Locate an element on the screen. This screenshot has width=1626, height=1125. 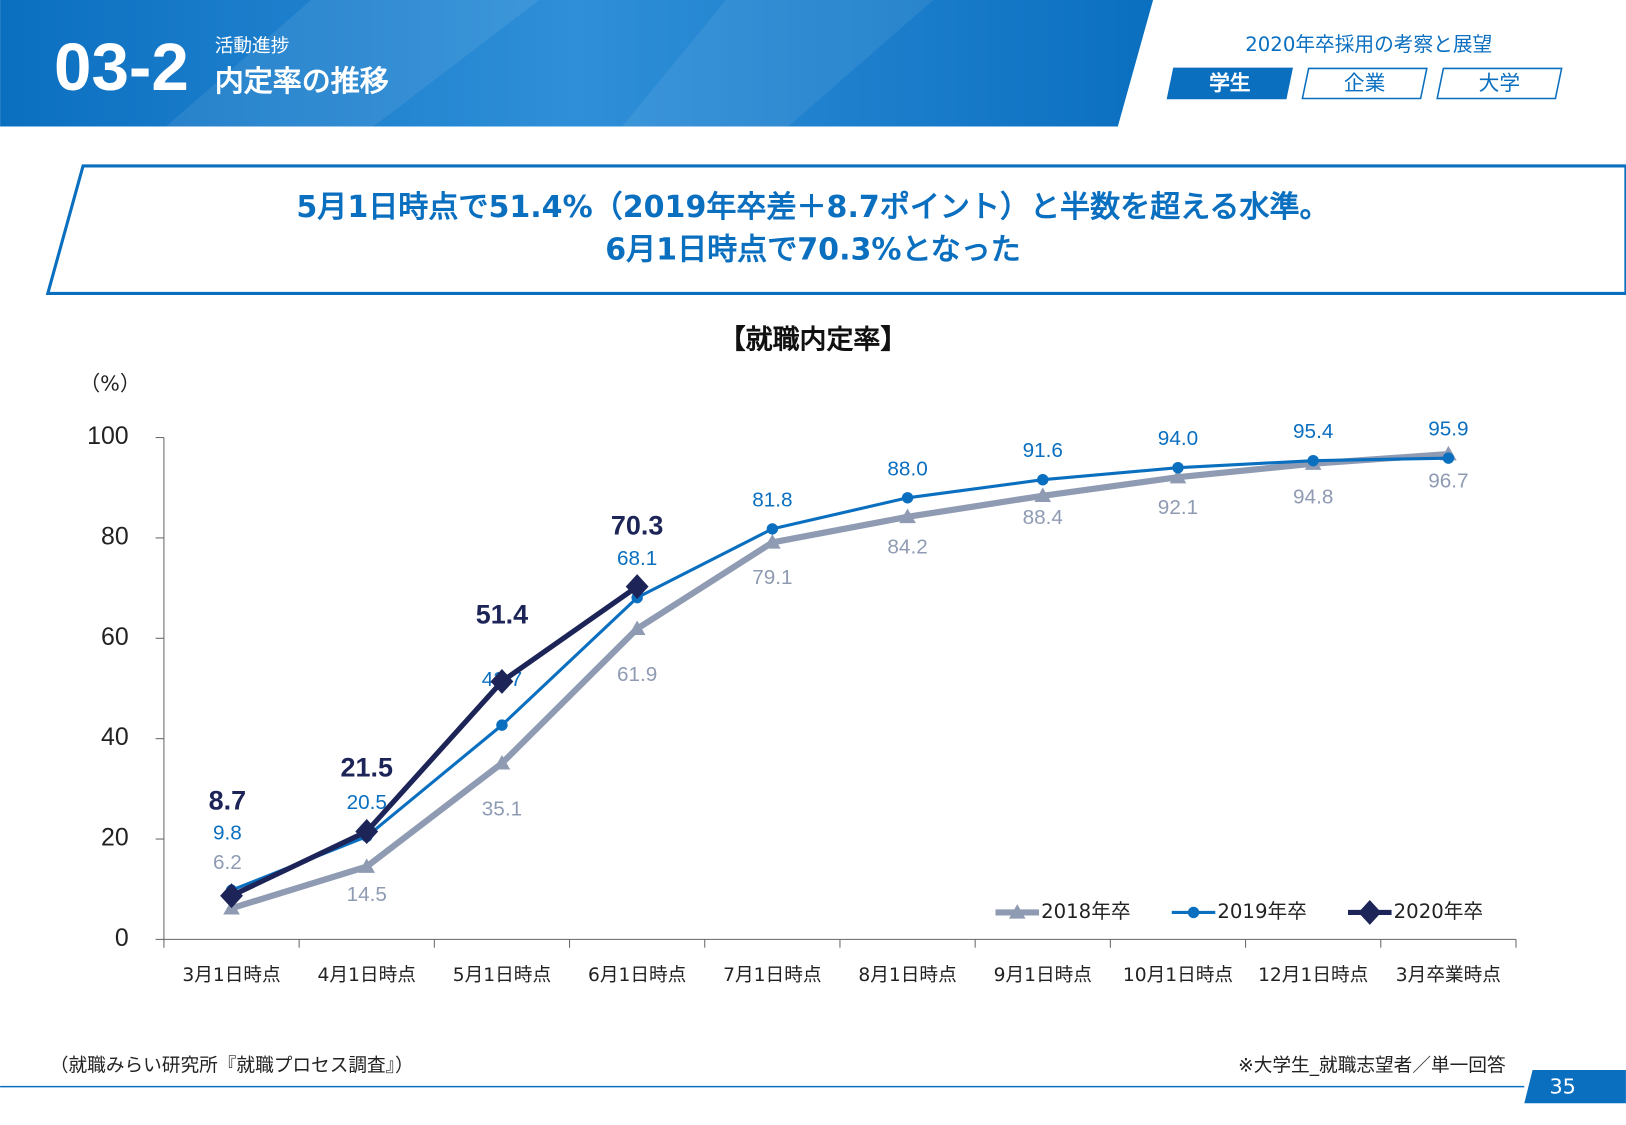
x-tick-label: 12月1日時点 is located at coordinates (1313, 975).